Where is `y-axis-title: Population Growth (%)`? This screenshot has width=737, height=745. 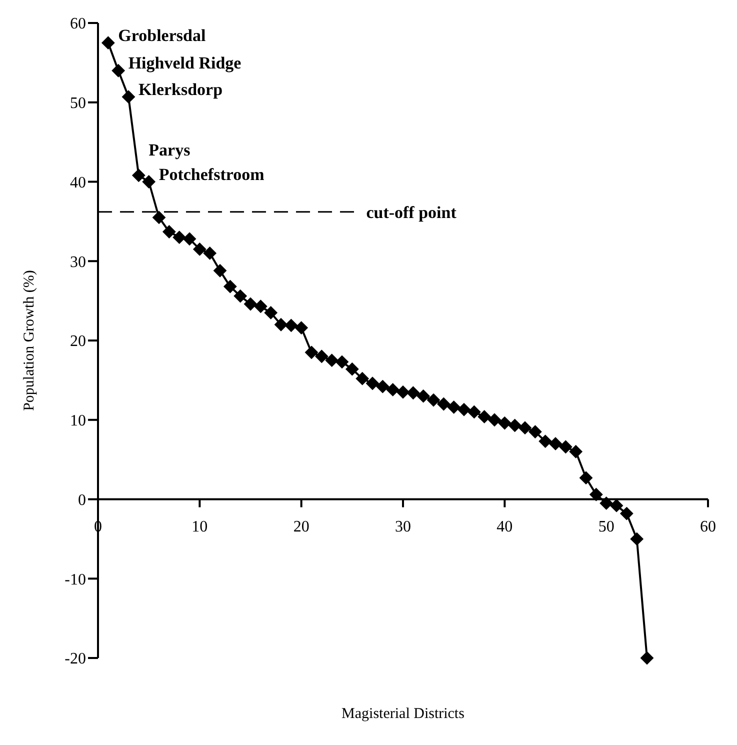
y-axis-title: Population Growth (%) is located at coordinates (29, 340).